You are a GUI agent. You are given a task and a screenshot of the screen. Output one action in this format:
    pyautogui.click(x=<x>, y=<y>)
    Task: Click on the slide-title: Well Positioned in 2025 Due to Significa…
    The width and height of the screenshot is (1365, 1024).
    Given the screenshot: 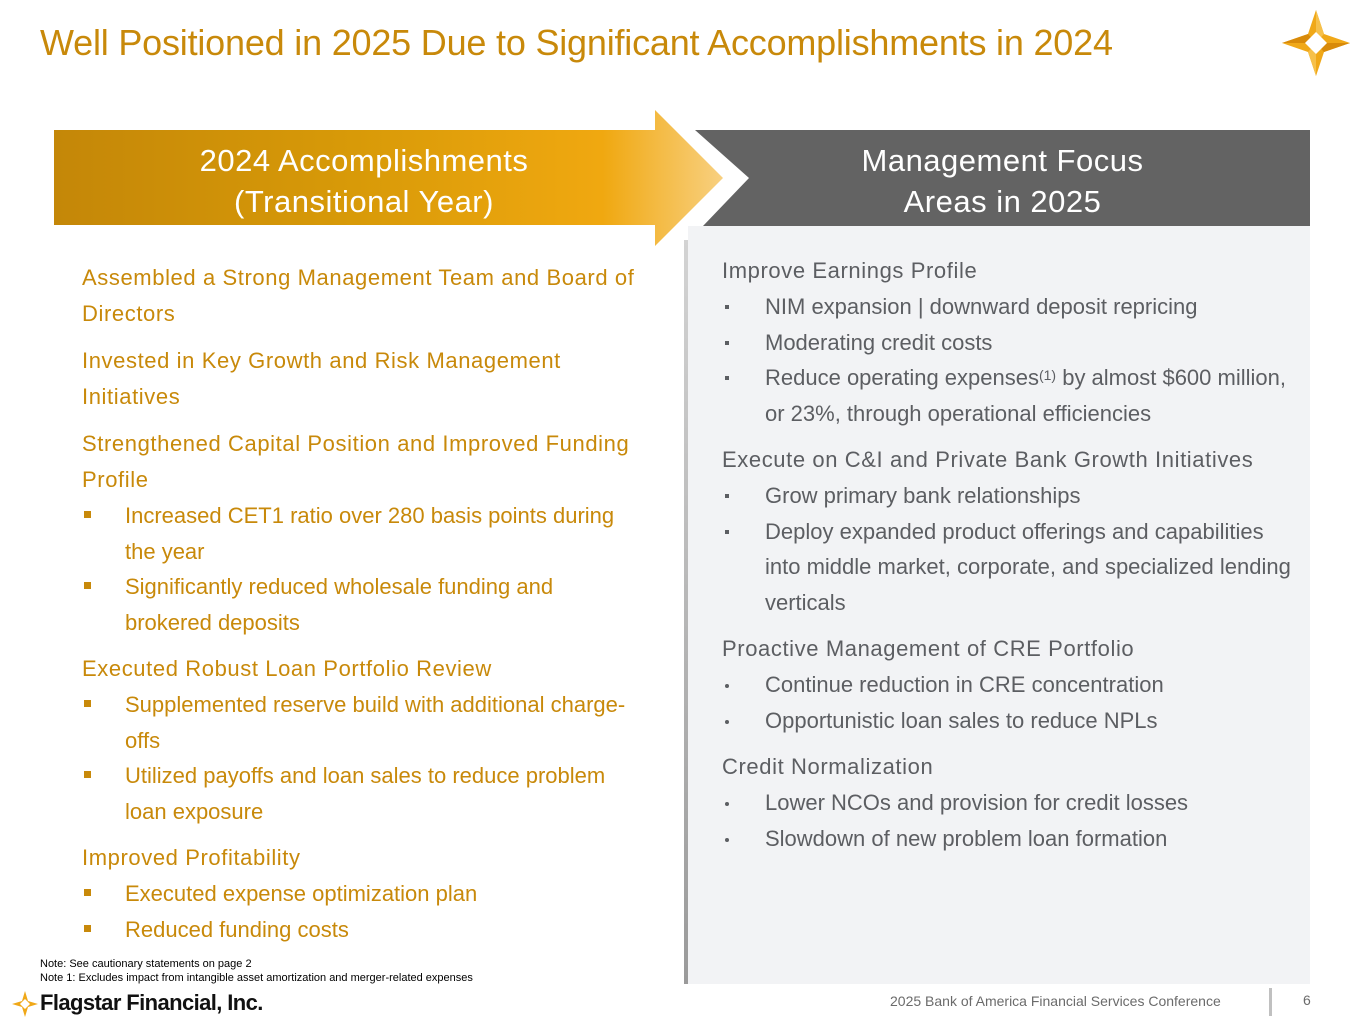 What is the action you would take?
    pyautogui.click(x=576, y=42)
    